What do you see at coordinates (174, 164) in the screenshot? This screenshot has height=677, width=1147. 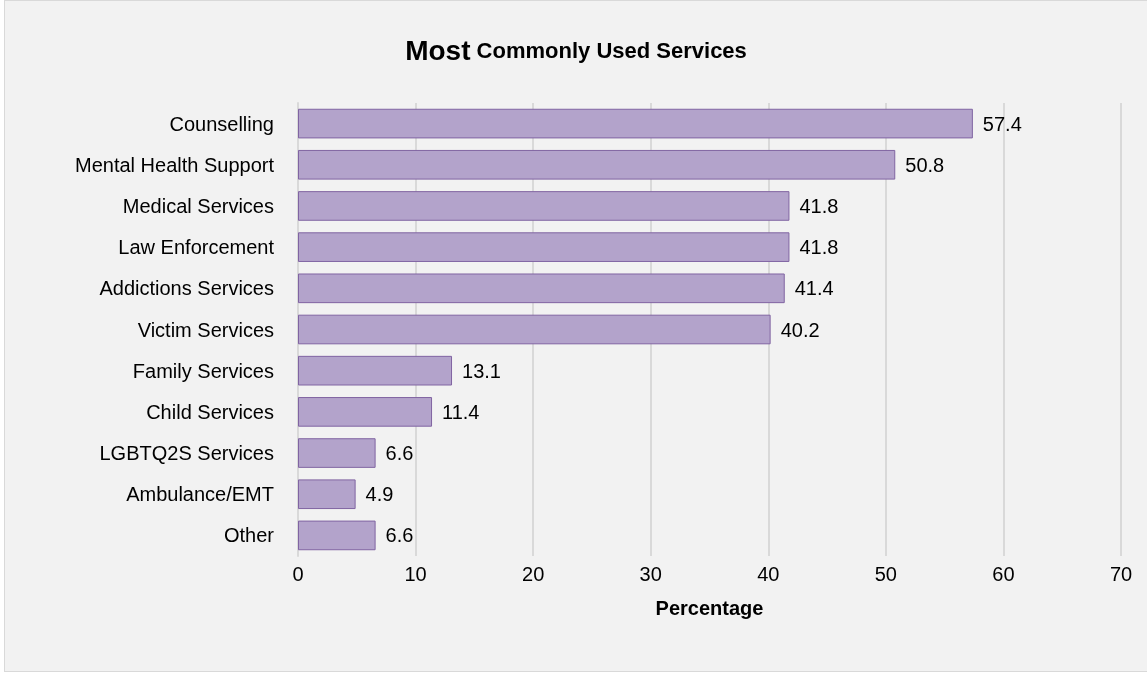 I see `y-tick-label: Mental Health Support` at bounding box center [174, 164].